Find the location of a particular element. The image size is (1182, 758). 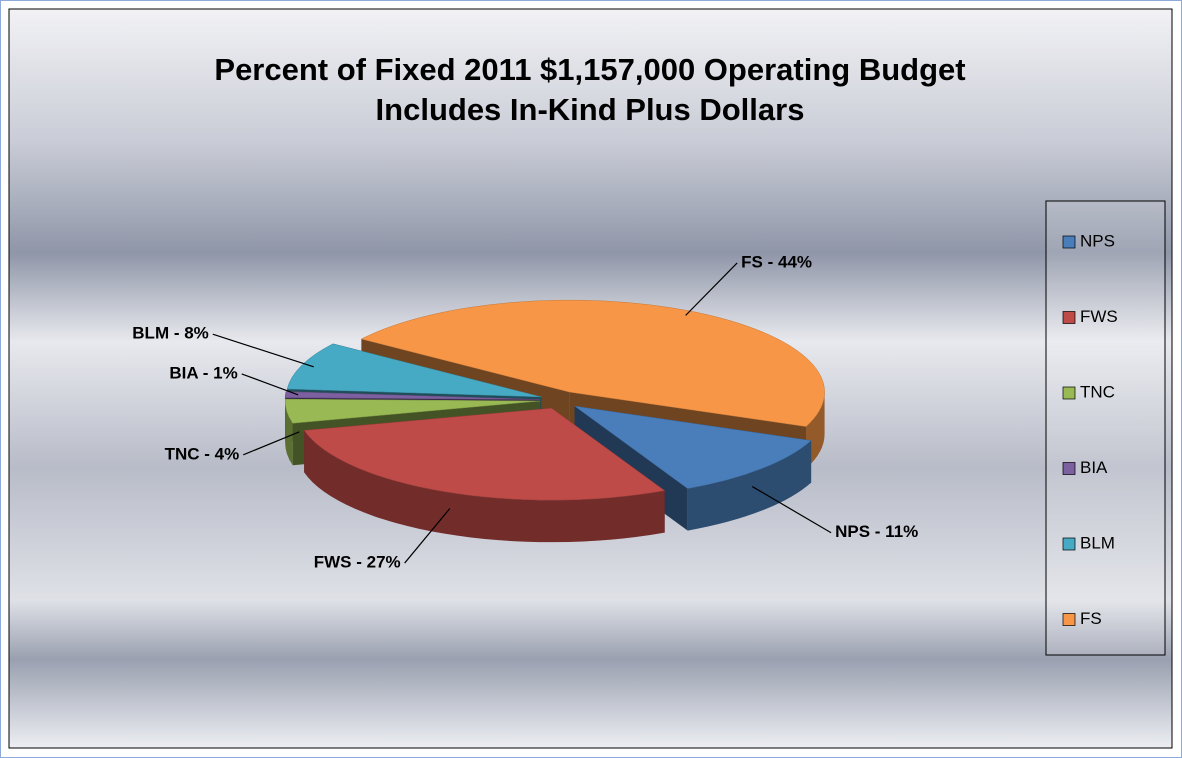

data-label: FWS - 27% is located at coordinates (357, 562).